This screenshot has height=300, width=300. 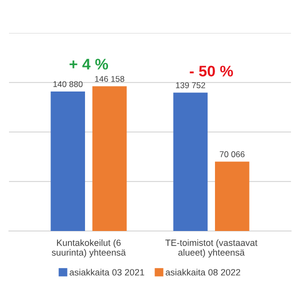 What do you see at coordinates (107, 272) in the screenshot?
I see `legend-label: asiakkaita 03 2021` at bounding box center [107, 272].